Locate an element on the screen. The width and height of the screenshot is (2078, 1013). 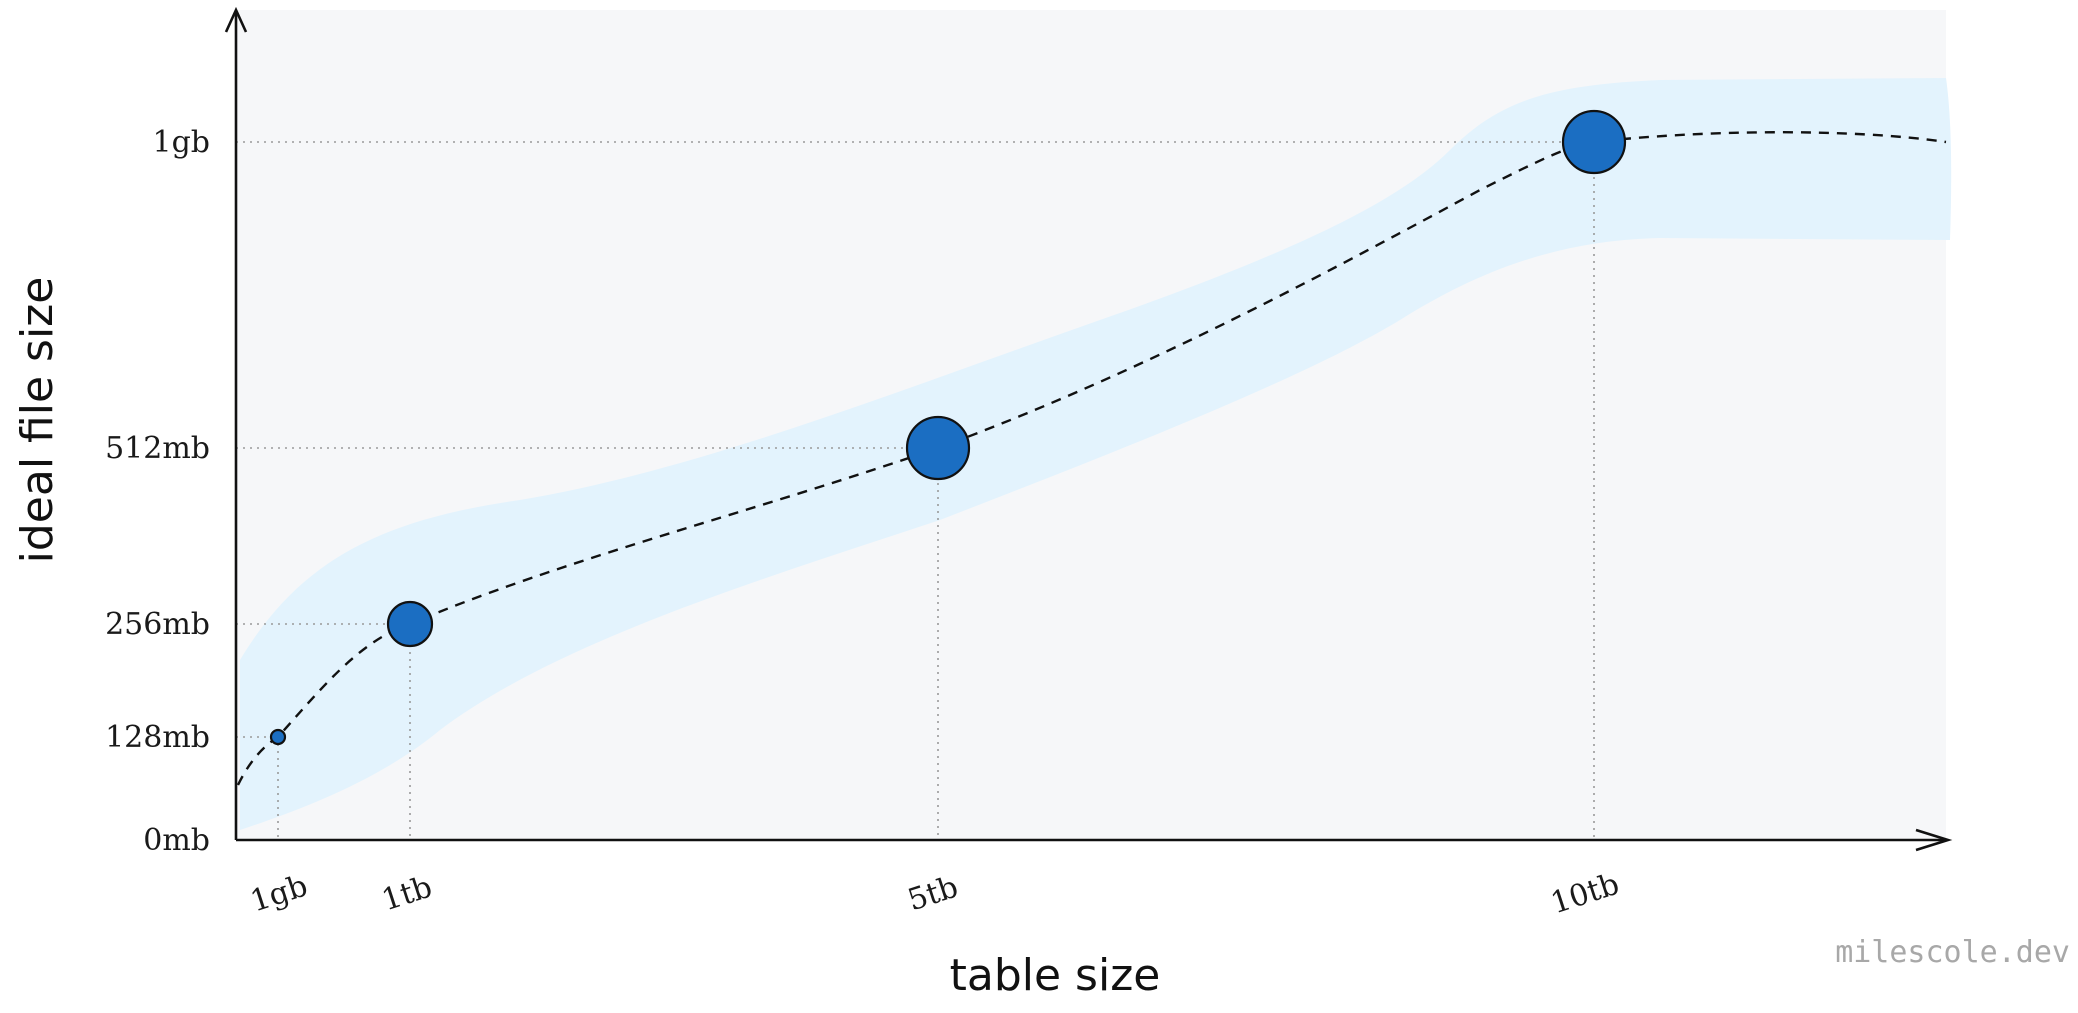
y-tick-label: 1gb is located at coordinates (182, 142).